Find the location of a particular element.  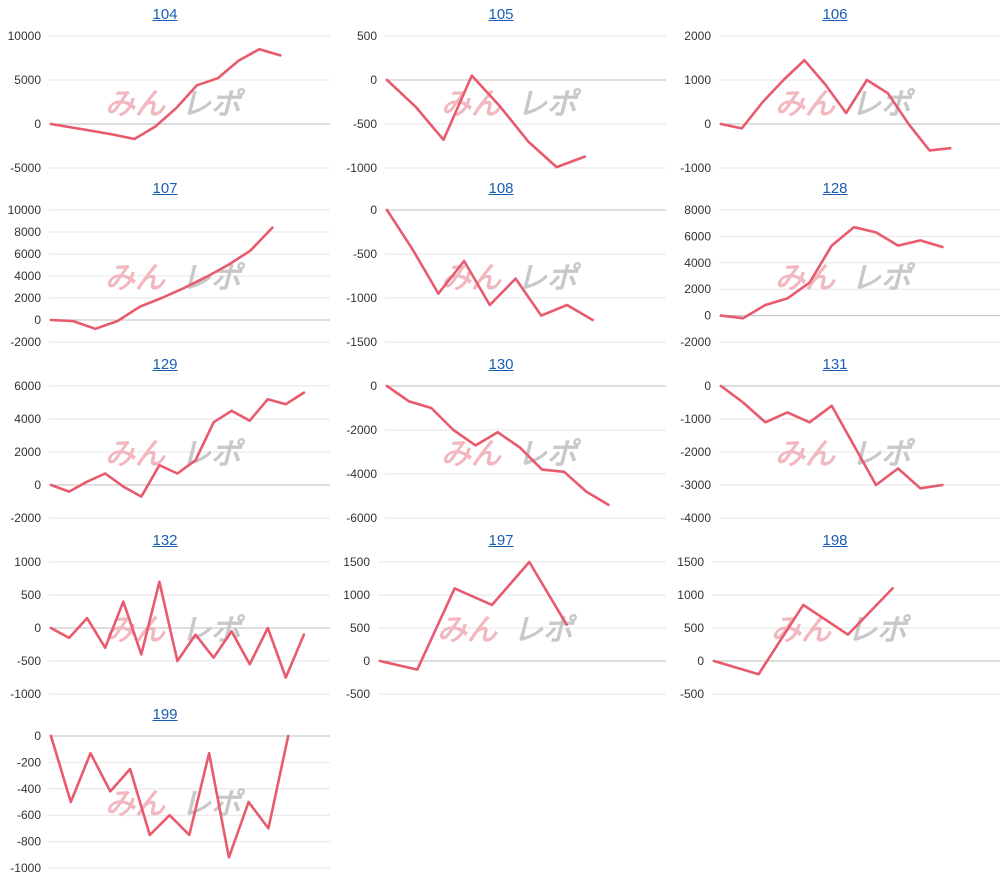

chart-panel-108: 108 0 -500 -1000 -1500 みん レポ is located at coordinates (501, 267).